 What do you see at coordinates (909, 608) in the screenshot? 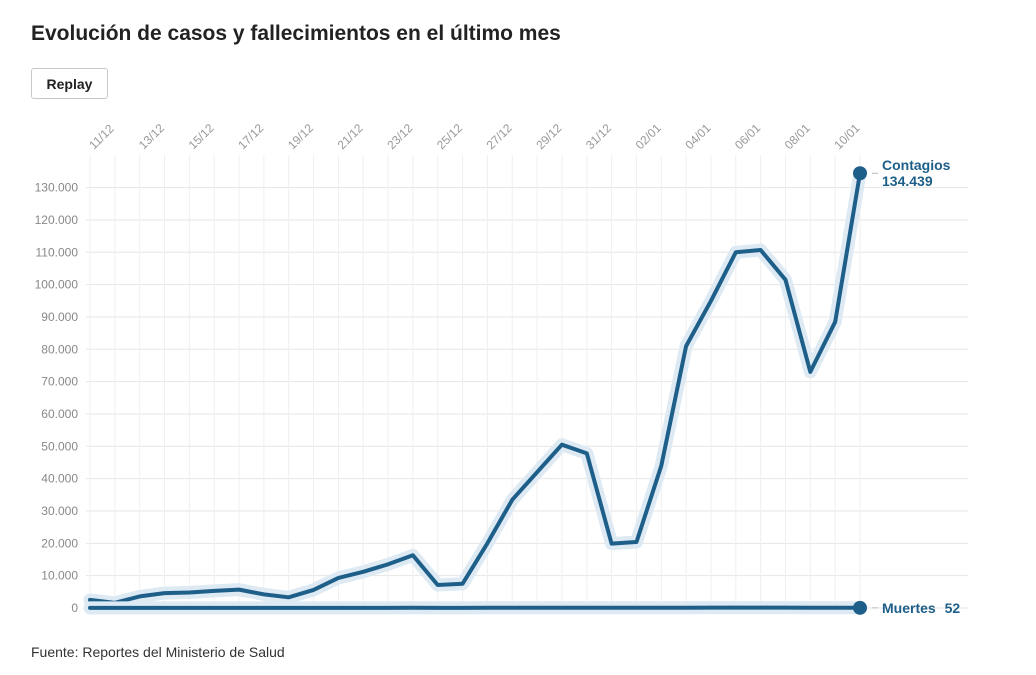
I see `muertes-label-name: Muertes` at bounding box center [909, 608].